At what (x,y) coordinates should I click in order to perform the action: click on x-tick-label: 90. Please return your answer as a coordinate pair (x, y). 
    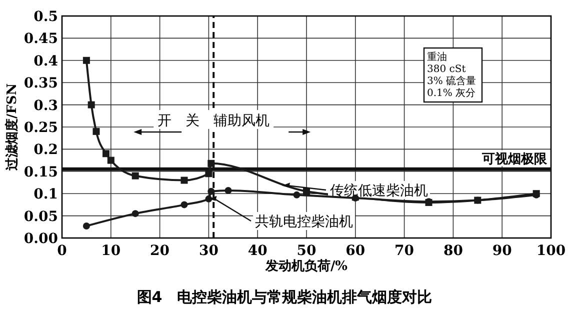
    Looking at the image, I should click on (502, 251).